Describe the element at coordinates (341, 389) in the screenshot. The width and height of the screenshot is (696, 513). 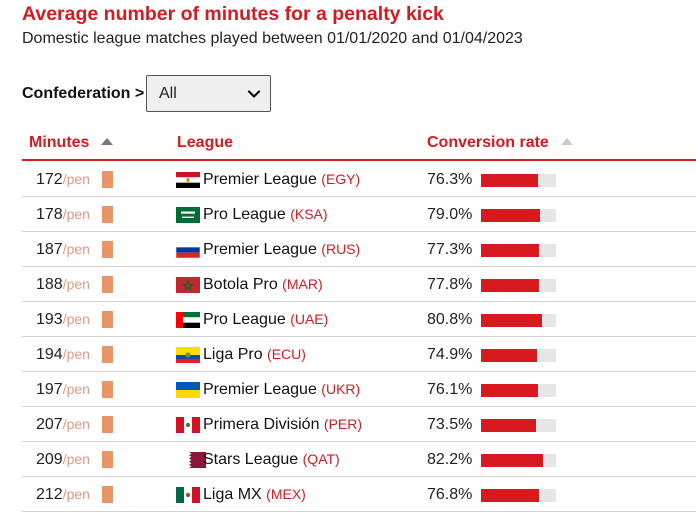
I see `country-code: (UKR)` at that location.